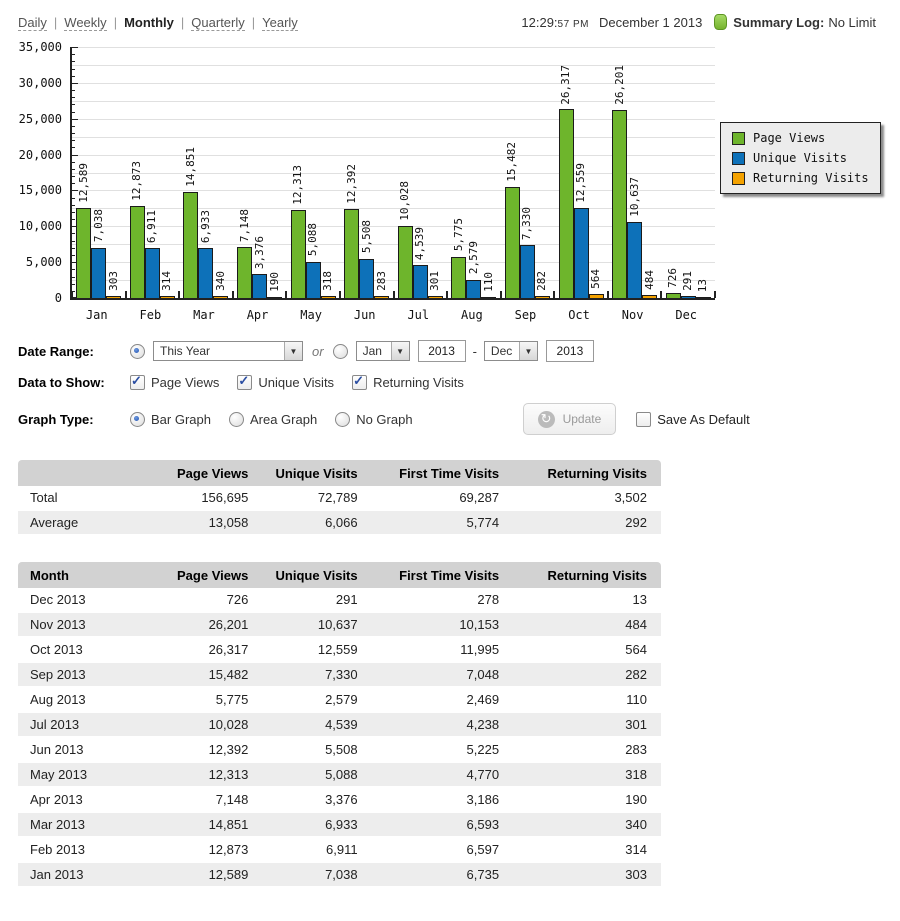 The image size is (900, 921). What do you see at coordinates (441, 351) in the screenshot?
I see `from-year-input` at bounding box center [441, 351].